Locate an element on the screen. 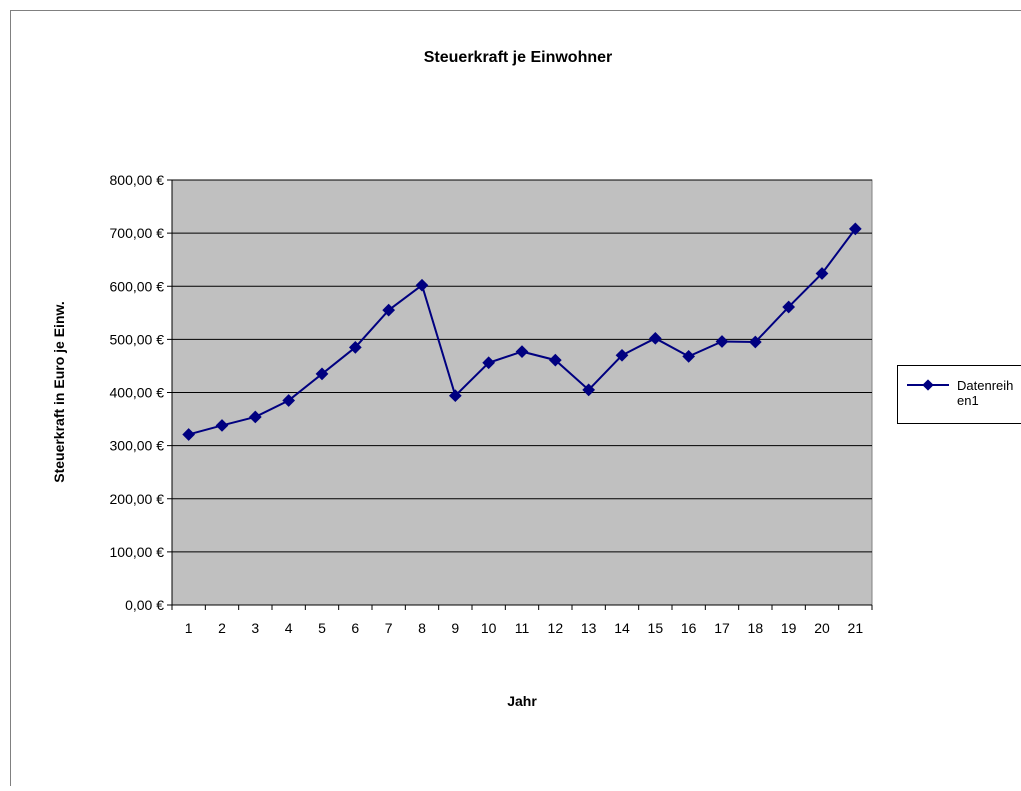 This screenshot has width=1021, height=791. y-tick-label: 200,00 € is located at coordinates (137, 499).